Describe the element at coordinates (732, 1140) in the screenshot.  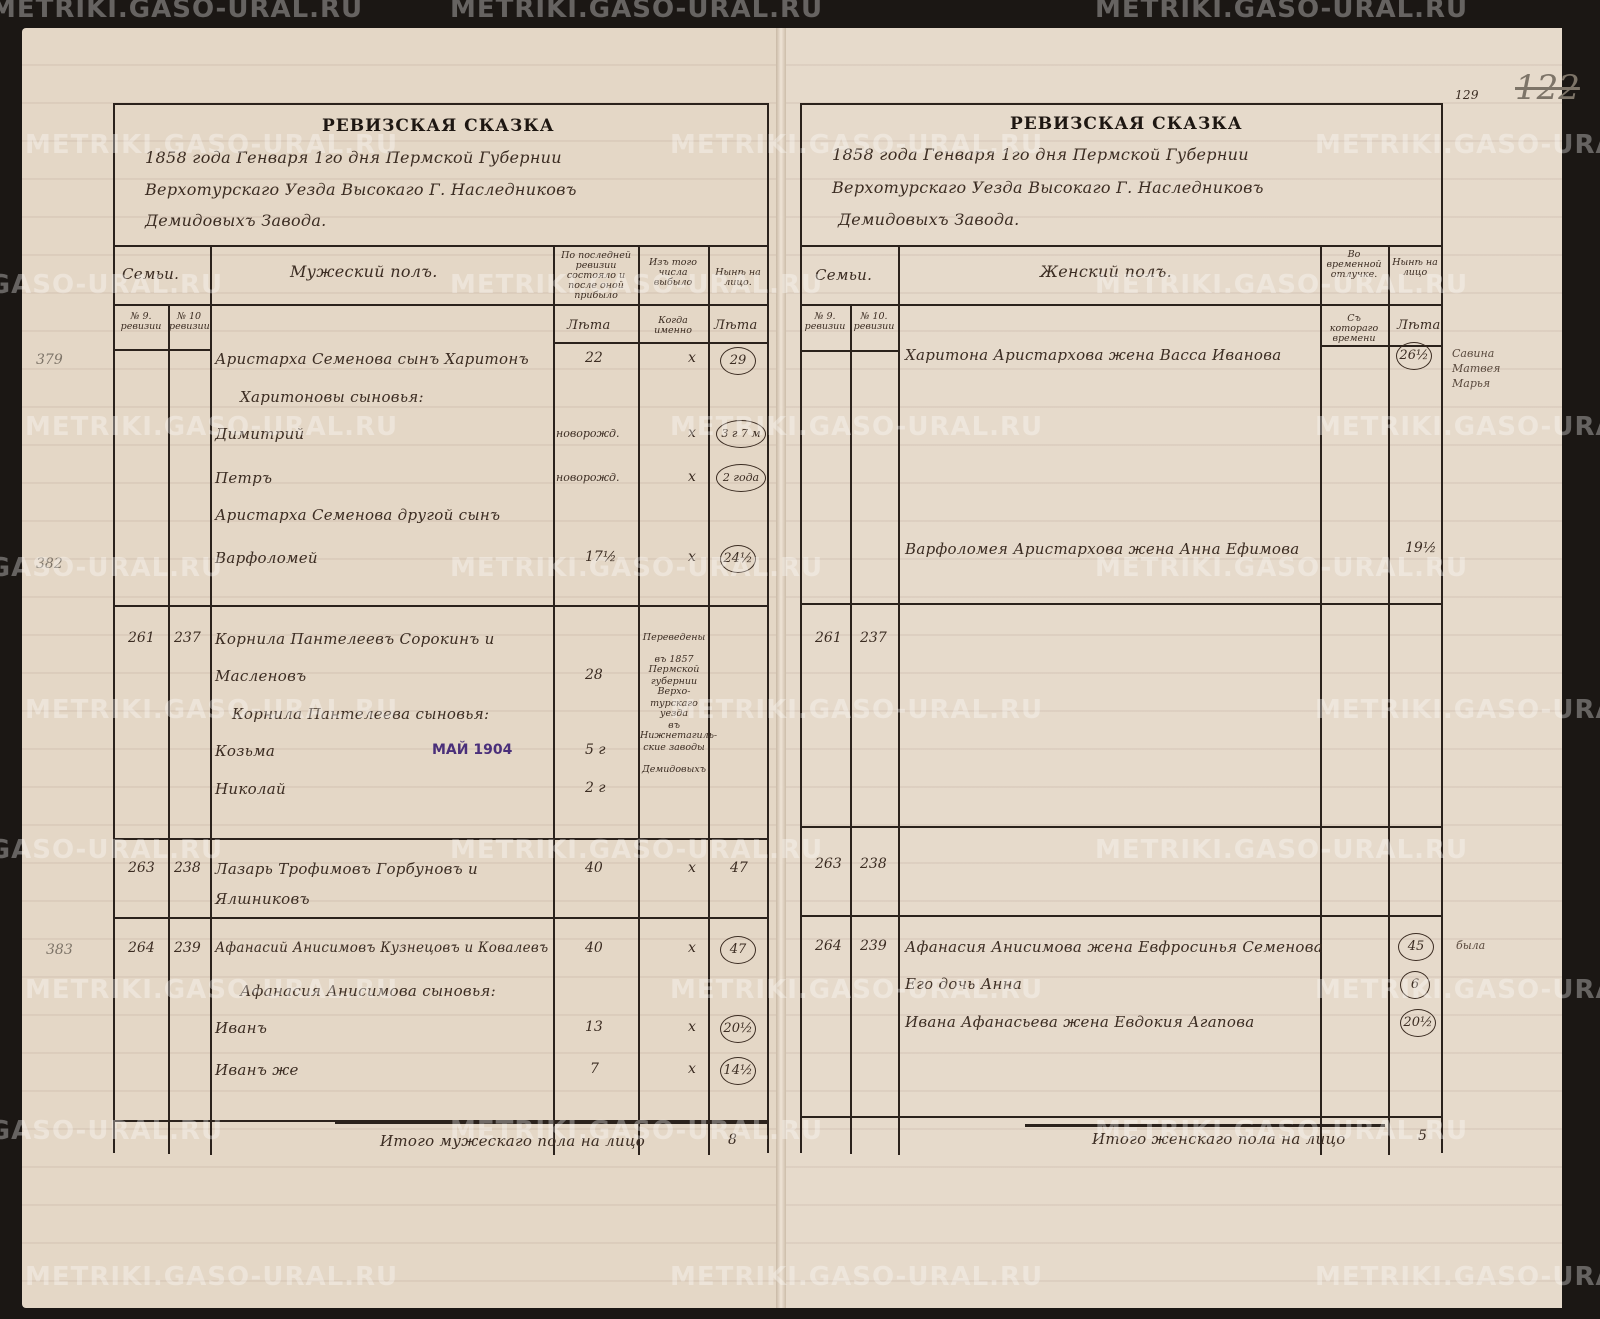
I see `male-total-value: 8` at that location.